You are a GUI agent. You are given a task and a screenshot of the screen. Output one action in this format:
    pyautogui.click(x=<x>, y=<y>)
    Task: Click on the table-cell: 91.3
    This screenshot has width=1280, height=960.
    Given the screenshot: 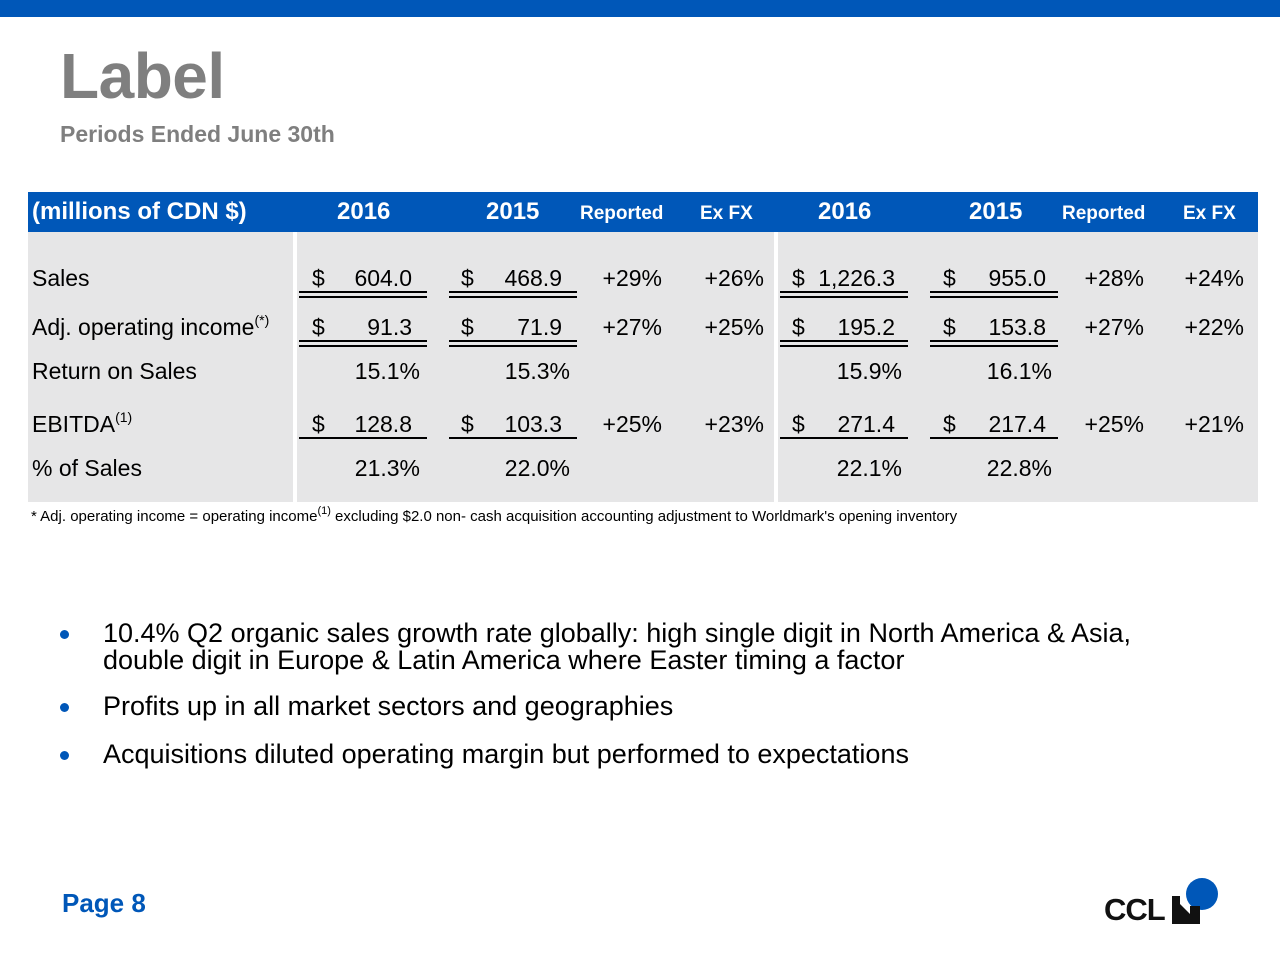 What is the action you would take?
    pyautogui.click(x=389, y=327)
    